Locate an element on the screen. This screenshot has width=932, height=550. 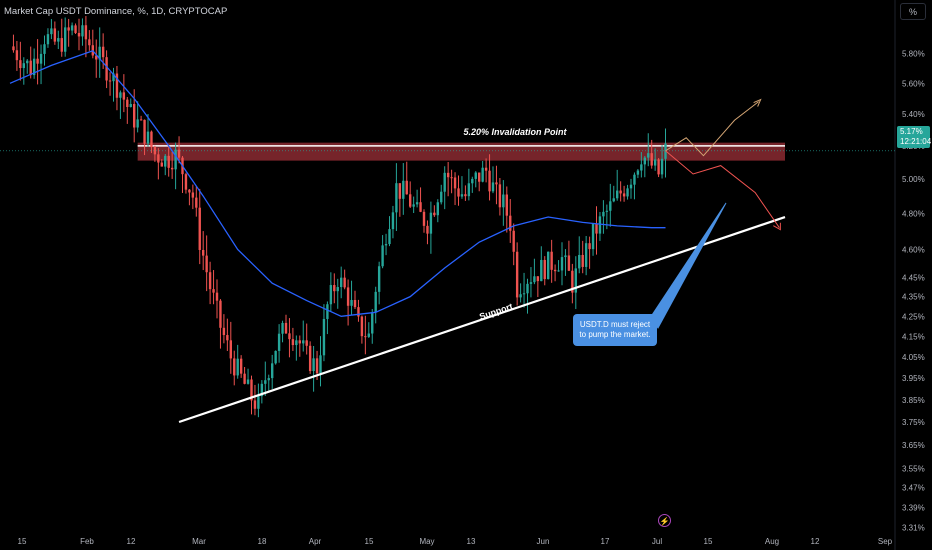
y-tick-label: 3.95% is located at coordinates (913, 378).